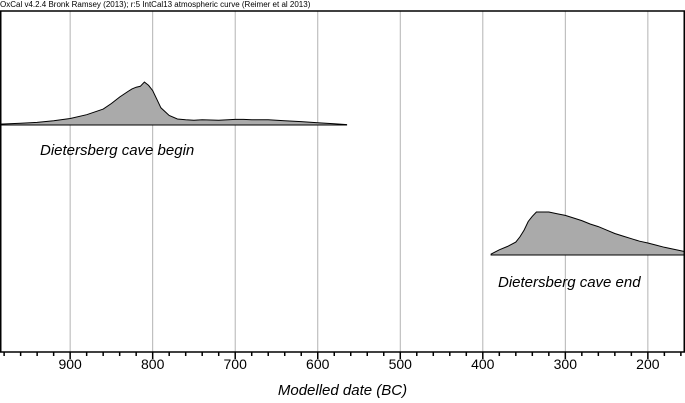  What do you see at coordinates (318, 364) in the screenshot?
I see `x-tick-label-600: 600` at bounding box center [318, 364].